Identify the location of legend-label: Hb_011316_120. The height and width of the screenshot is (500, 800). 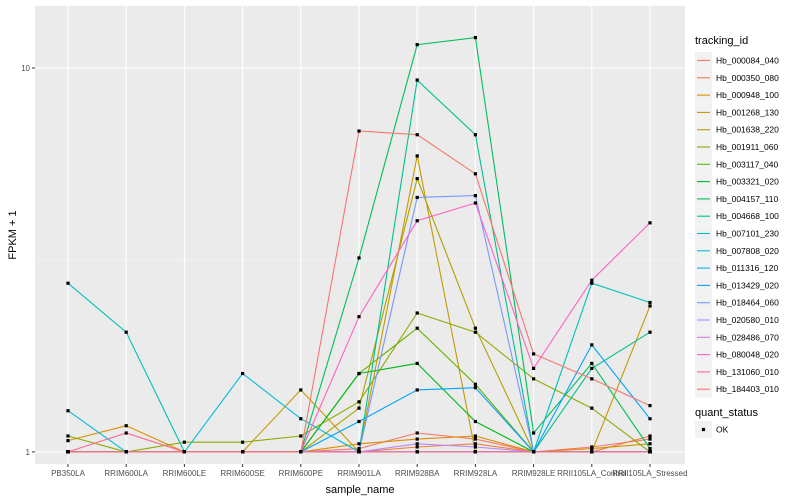
(747, 268).